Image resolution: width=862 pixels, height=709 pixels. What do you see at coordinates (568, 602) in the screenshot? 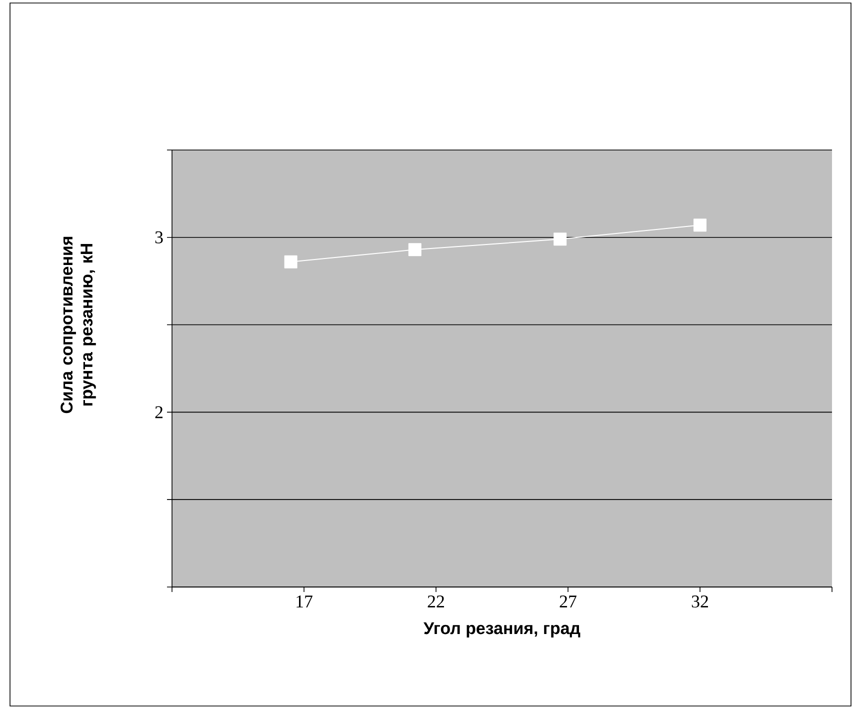
I see `x-tick-label: 27` at bounding box center [568, 602].